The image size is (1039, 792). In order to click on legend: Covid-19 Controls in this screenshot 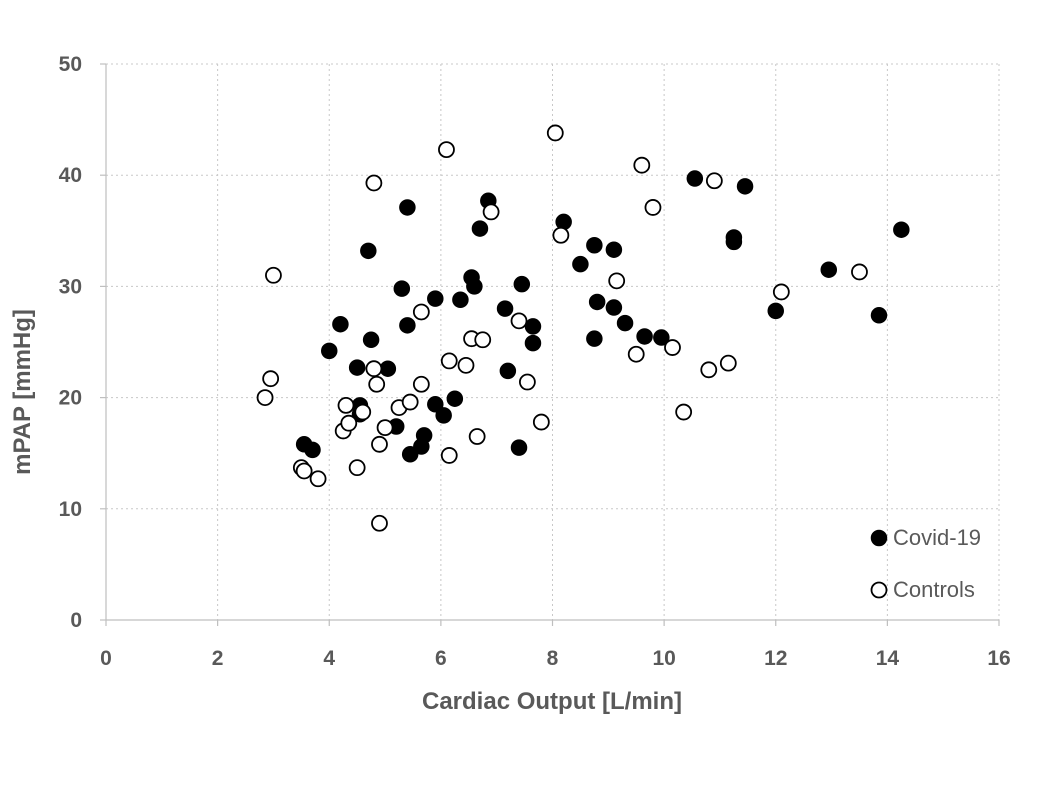, I will do `click(925, 563)`.